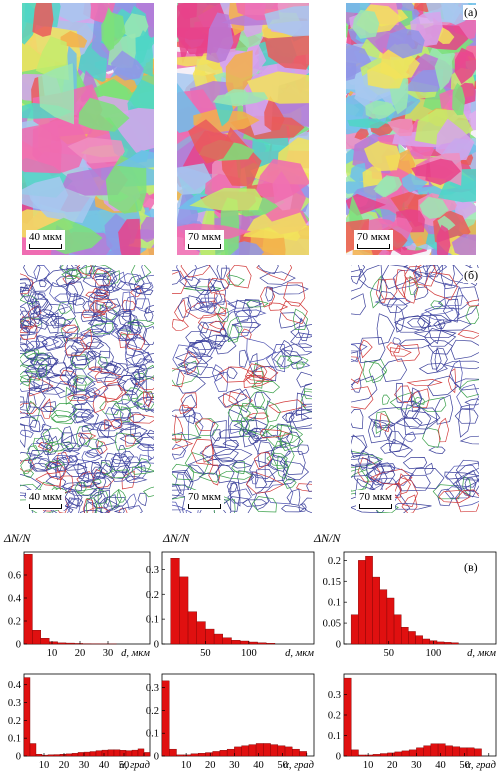  Describe the element at coordinates (471, 275) in the screenshot. I see `panel-label-b: (б)` at that location.